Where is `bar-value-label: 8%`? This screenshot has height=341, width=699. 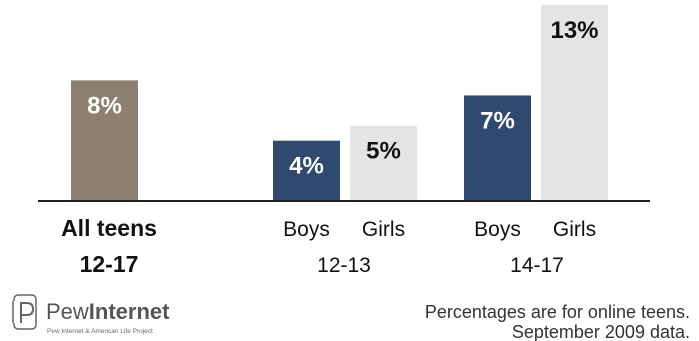 bar-value-label: 8% is located at coordinates (104, 105).